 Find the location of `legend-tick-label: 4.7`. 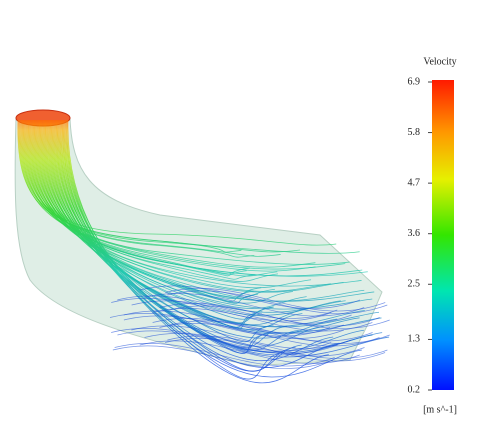

legend-tick-label: 4.7 is located at coordinates (414, 182).